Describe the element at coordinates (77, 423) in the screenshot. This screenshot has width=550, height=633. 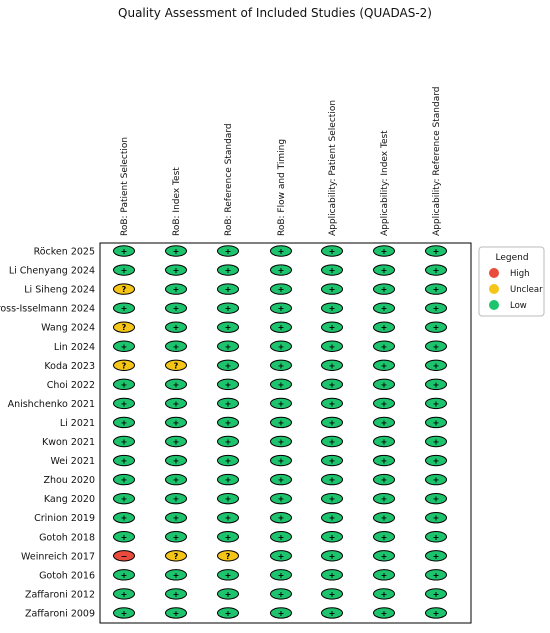
I see `row-label: Li 2021` at that location.